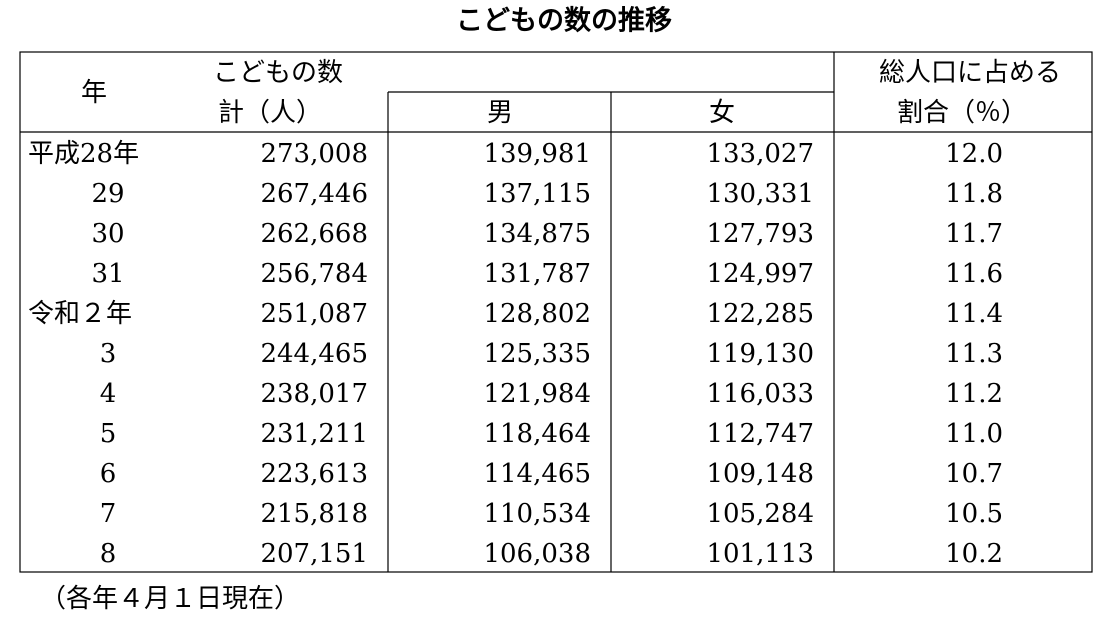 Image resolution: width=1108 pixels, height=623 pixels. Describe the element at coordinates (760, 194) in the screenshot. I see `female-cell: 130,331` at that location.